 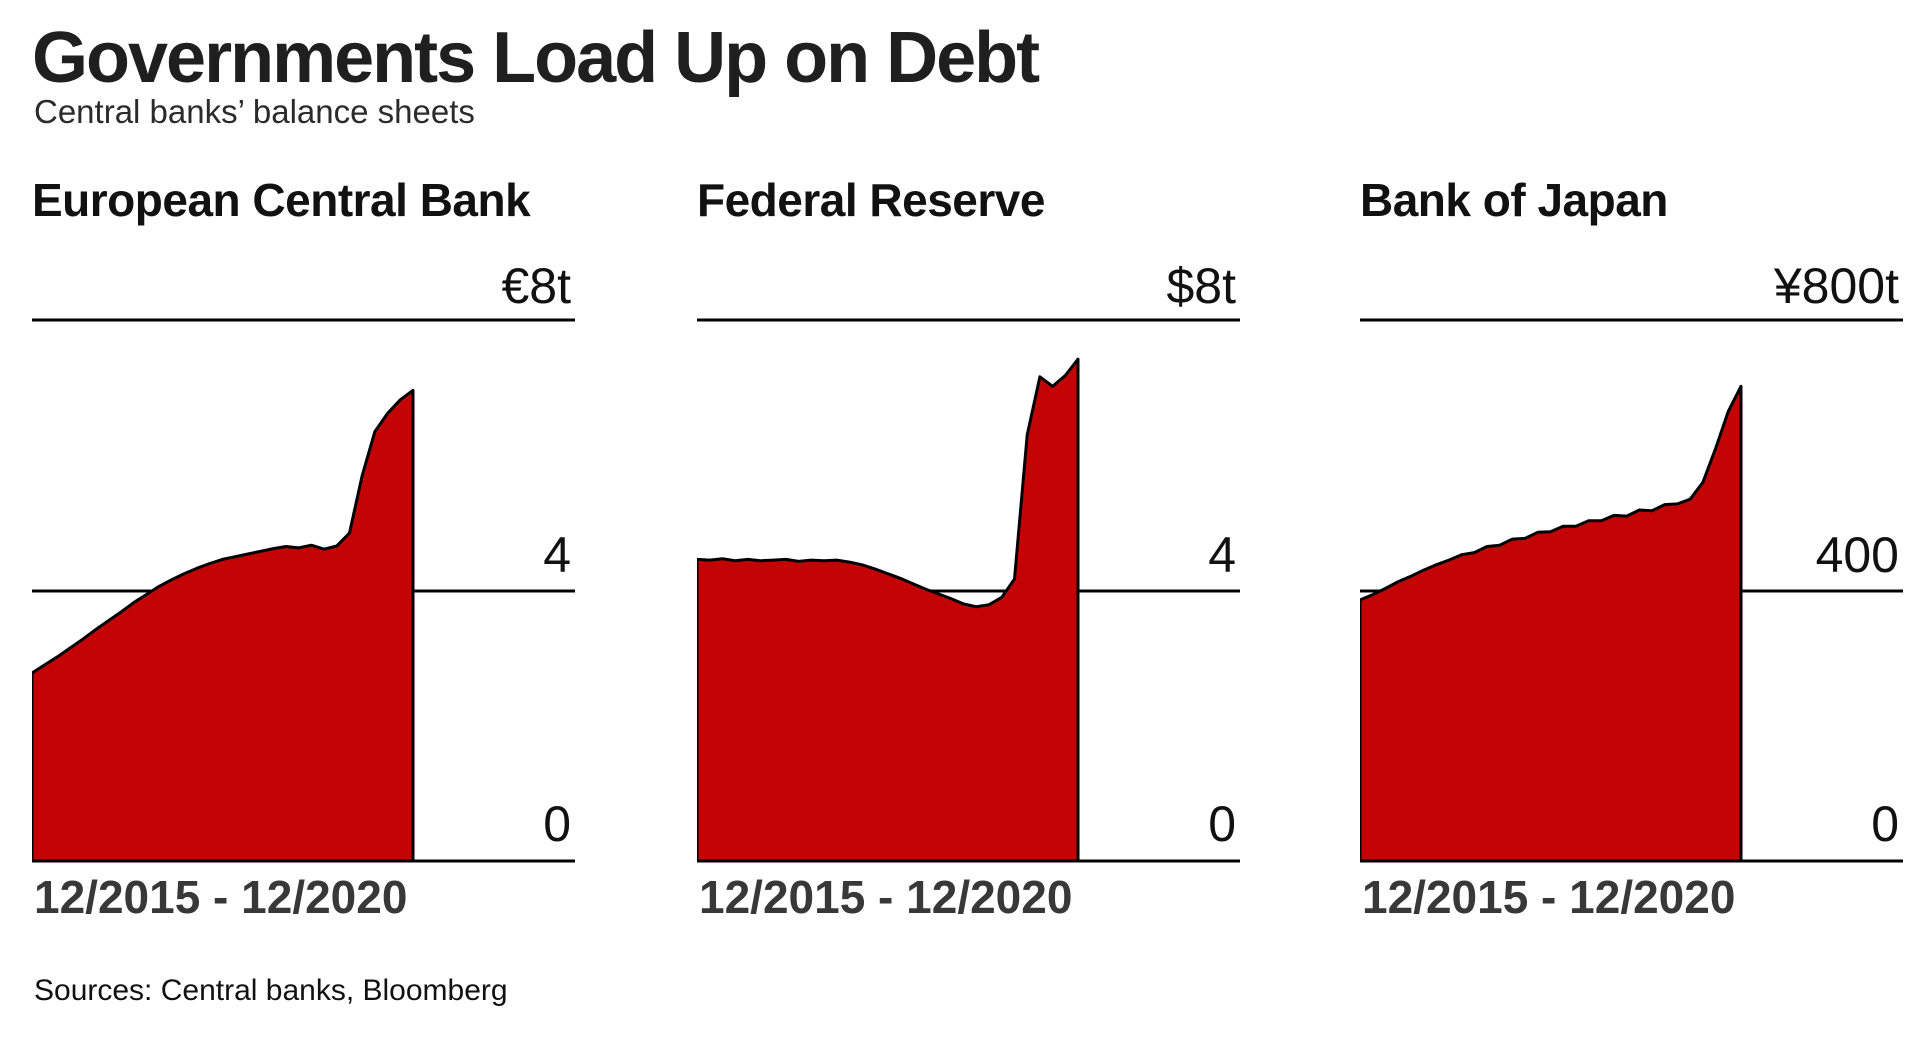 I want to click on y-axis-label-max: €8t, so click(x=536, y=286).